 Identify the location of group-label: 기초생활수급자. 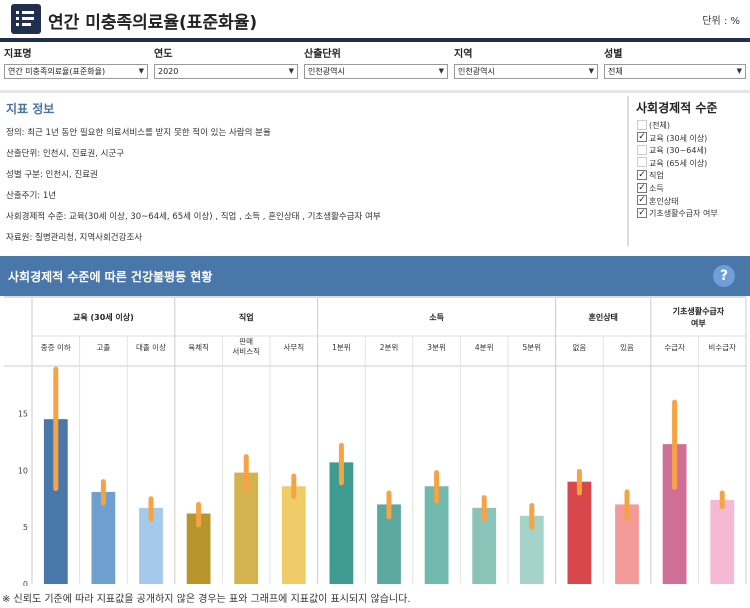
(699, 311).